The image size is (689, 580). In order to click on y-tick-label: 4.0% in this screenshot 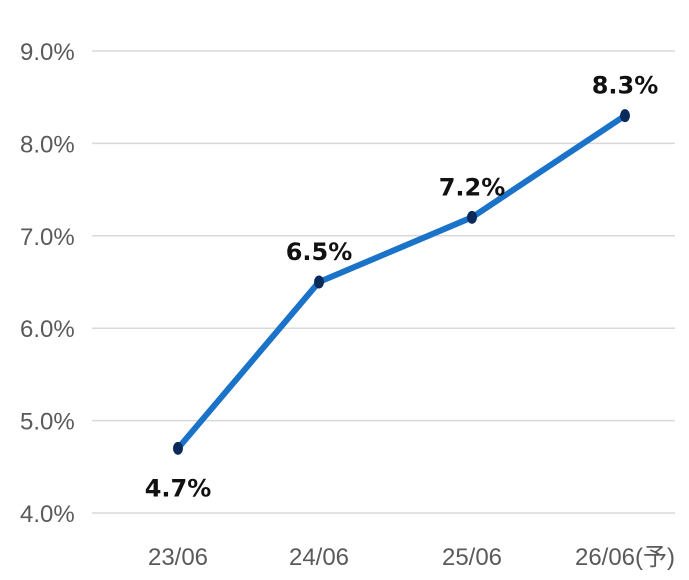, I will do `click(47, 514)`.